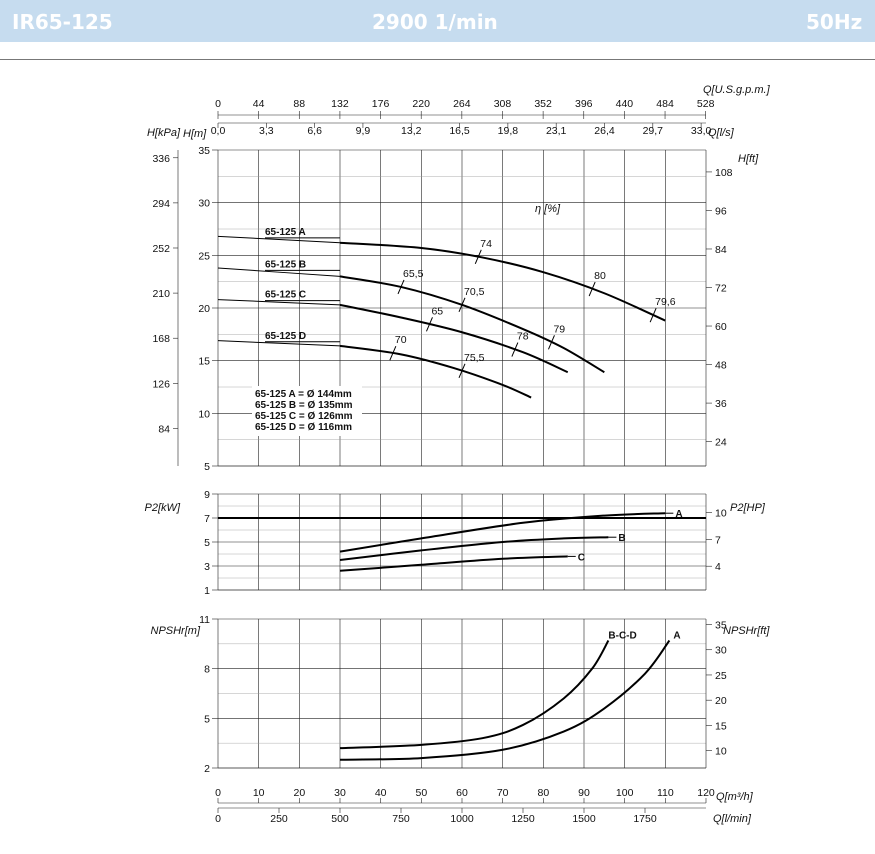 The height and width of the screenshot is (854, 875). What do you see at coordinates (279, 819) in the screenshot?
I see `lmin-tick-label: 250` at bounding box center [279, 819].